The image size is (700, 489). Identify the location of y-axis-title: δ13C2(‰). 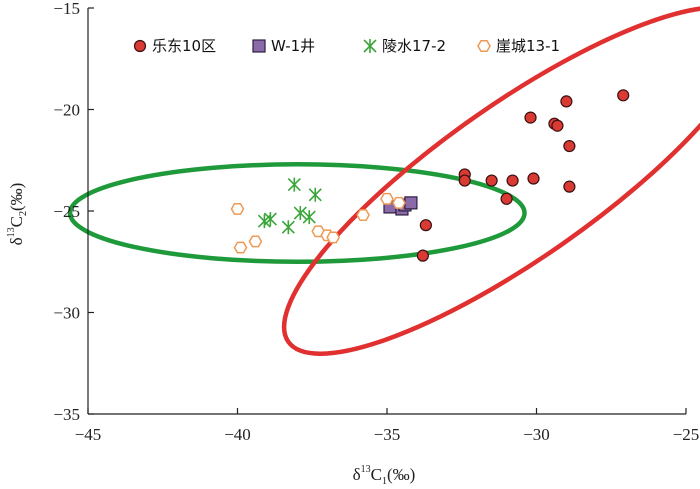
(17, 214).